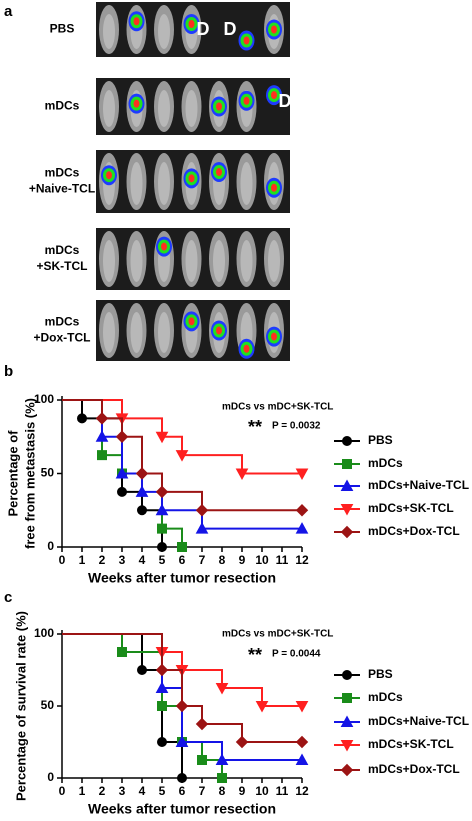  Describe the element at coordinates (44, 399) in the screenshot. I see `y-tick-label: 100` at that location.